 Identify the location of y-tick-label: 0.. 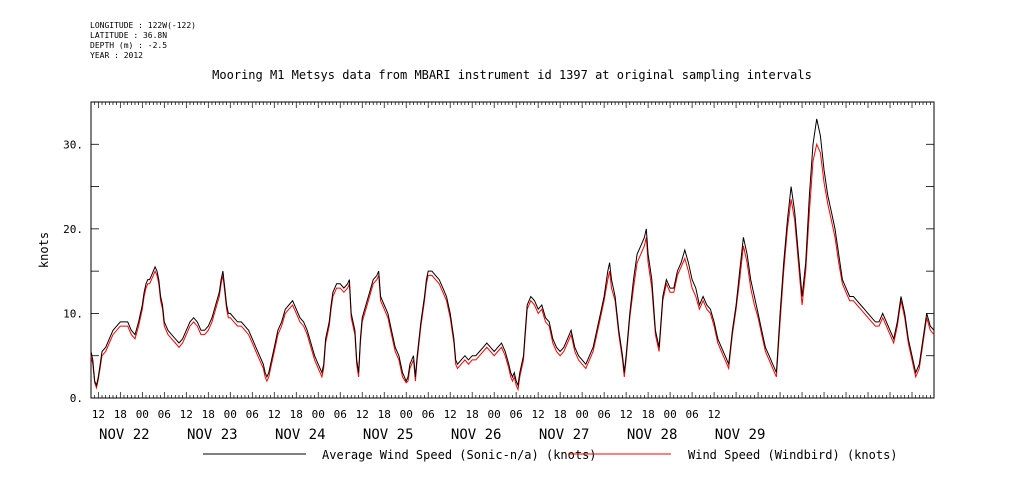
(76, 398).